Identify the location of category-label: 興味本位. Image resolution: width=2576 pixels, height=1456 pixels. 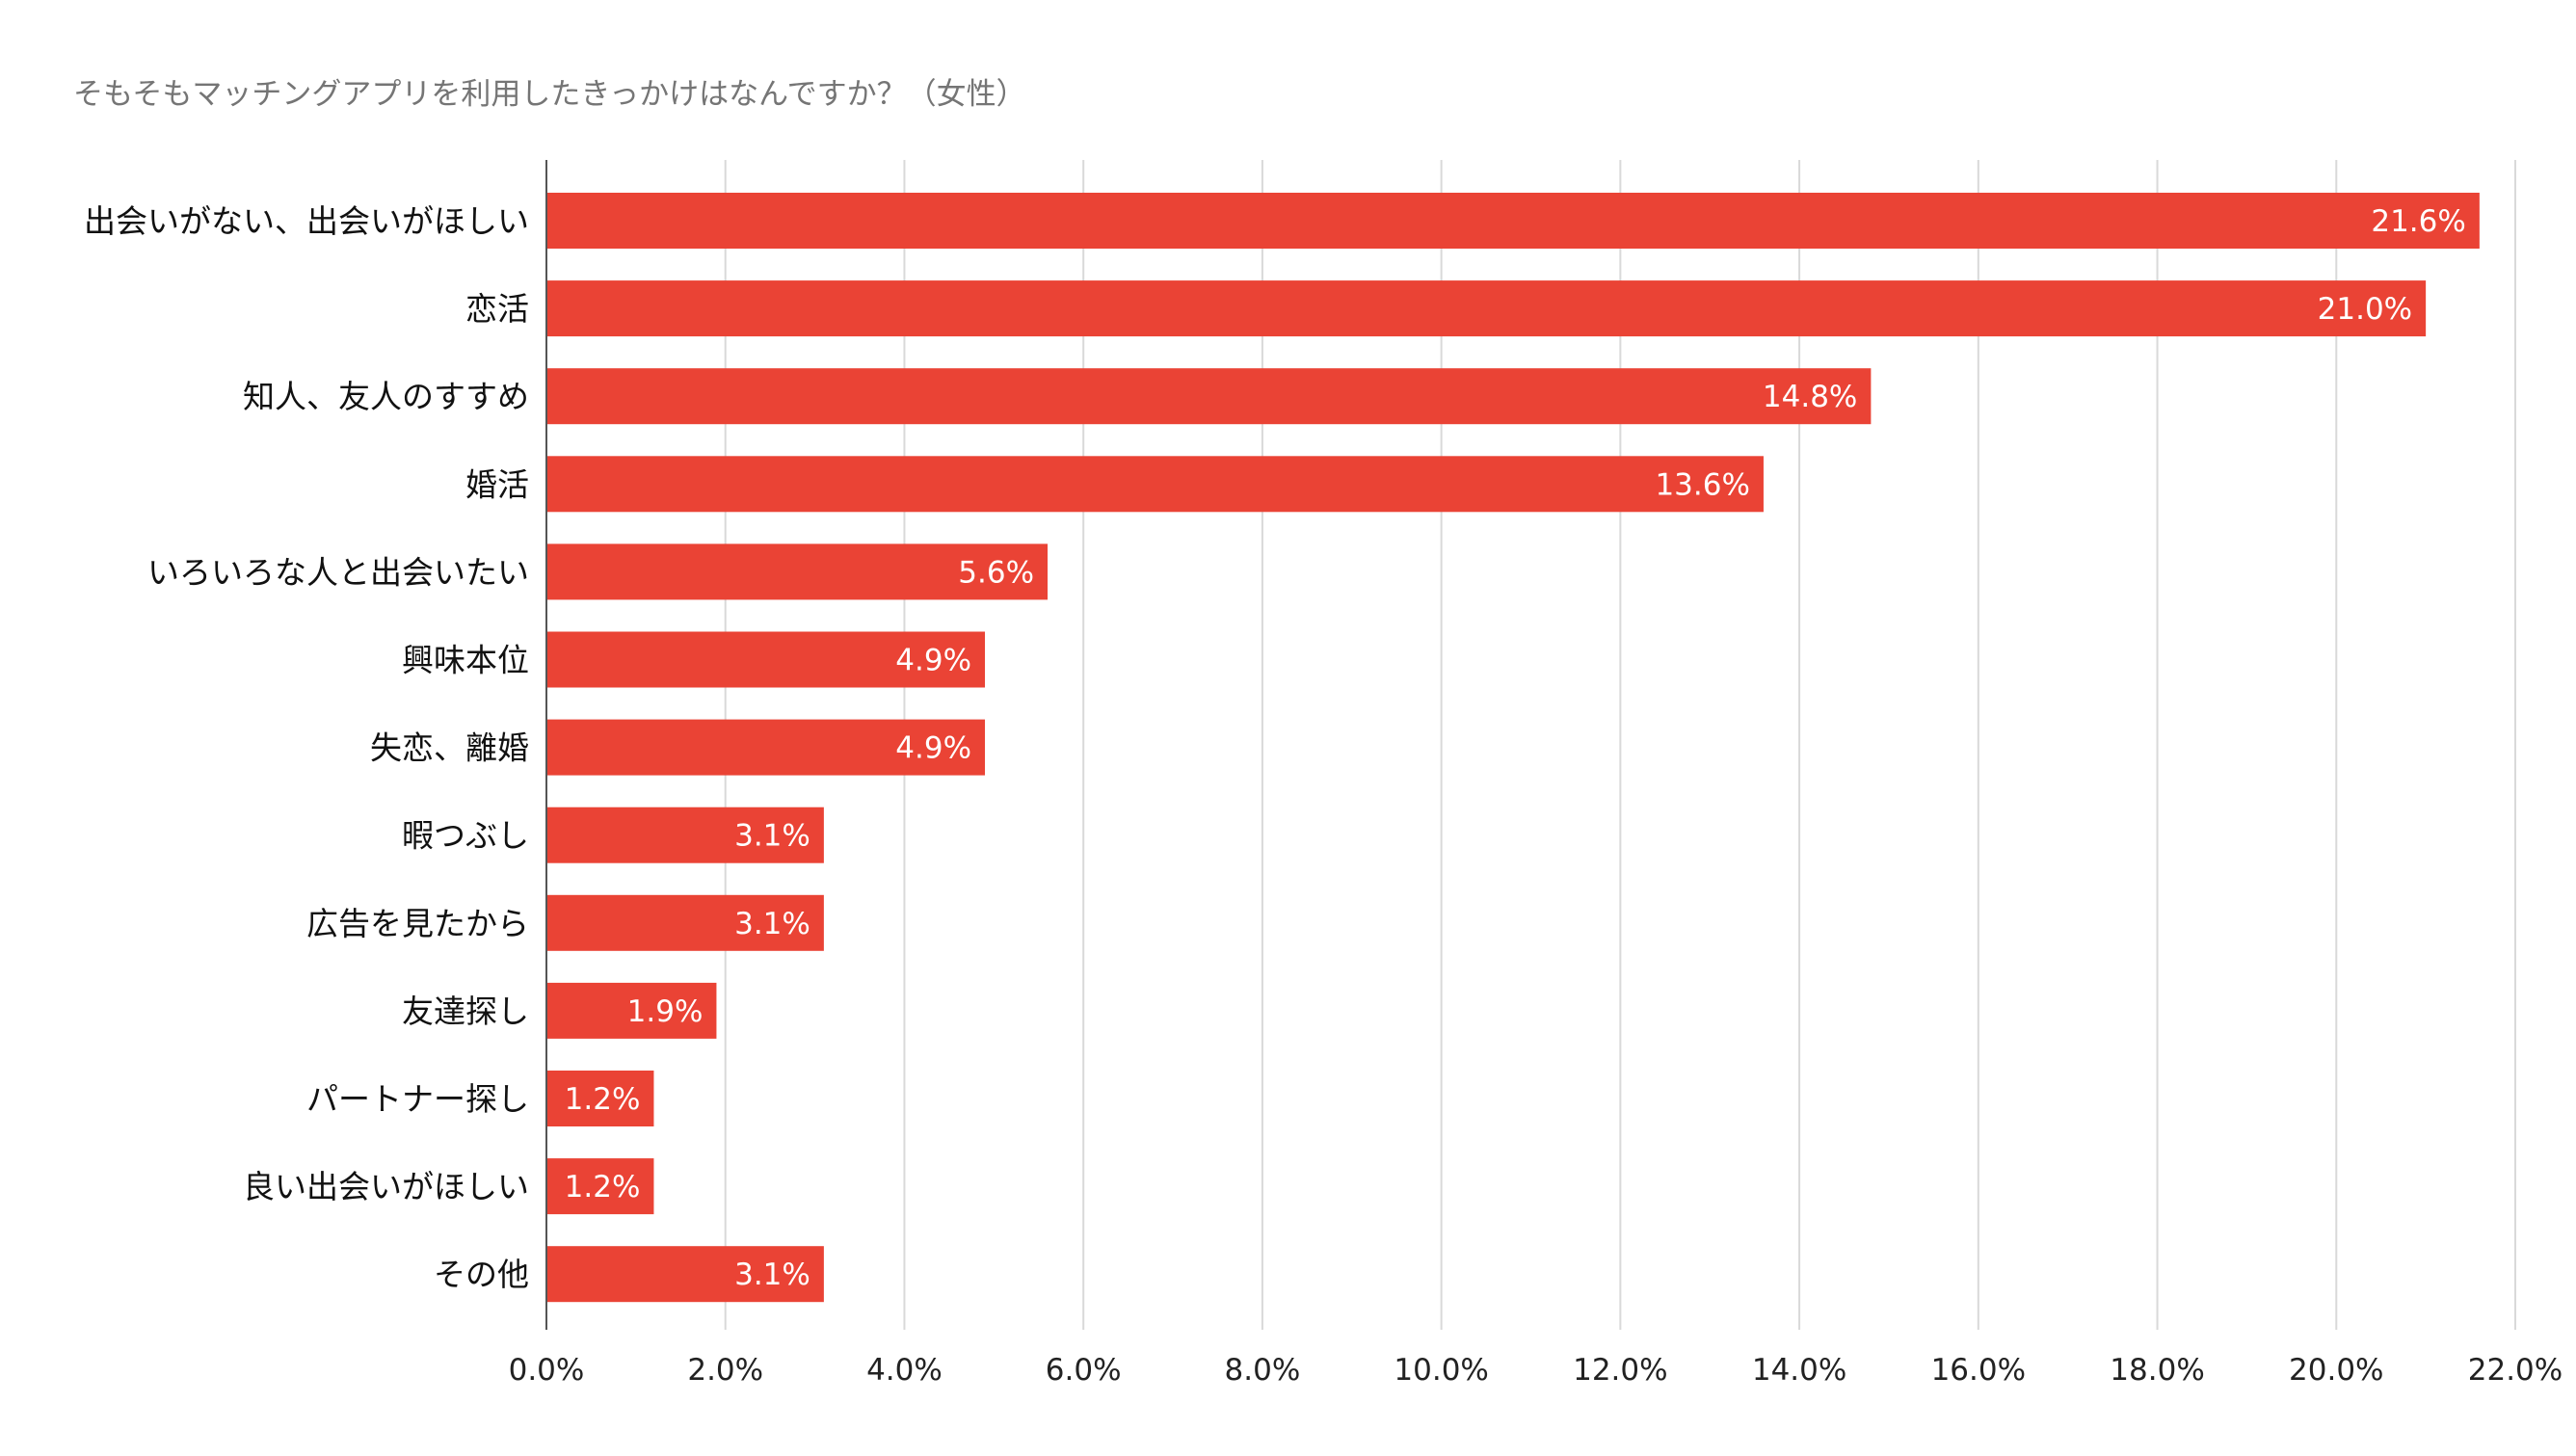
(465, 660).